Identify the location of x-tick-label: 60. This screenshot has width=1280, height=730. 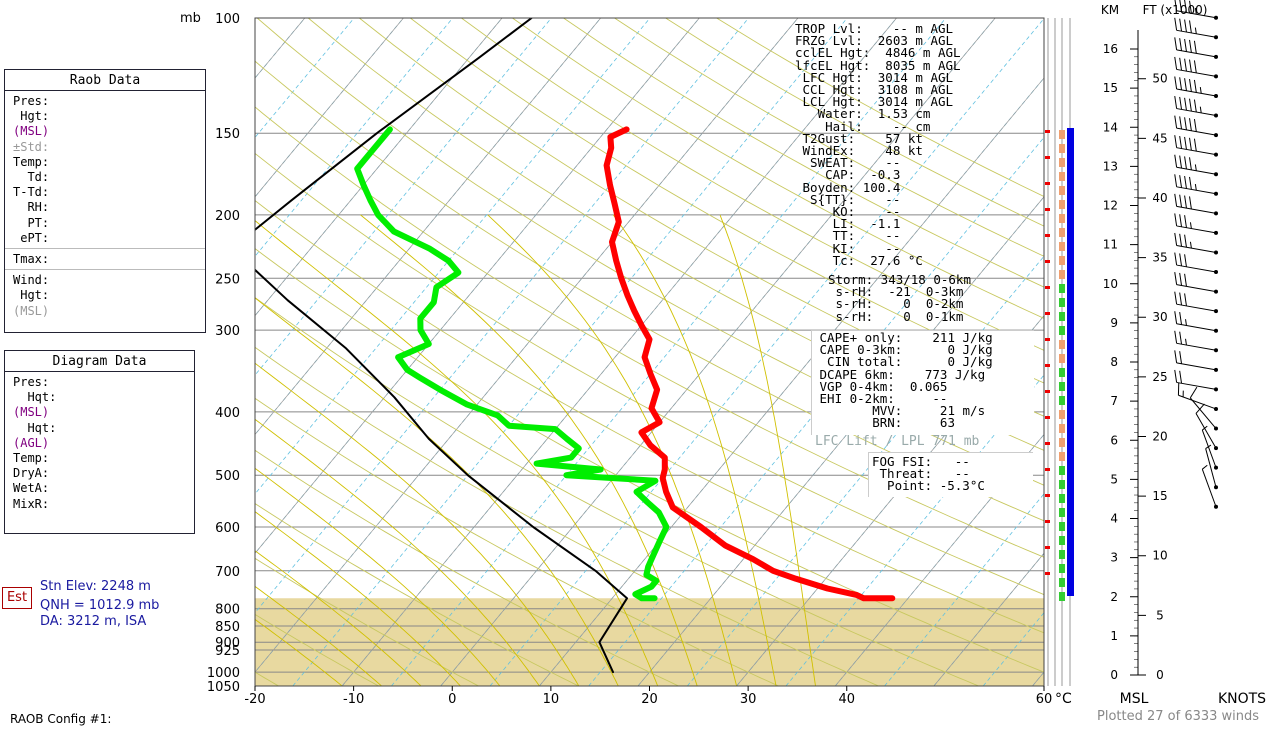
(1044, 699).